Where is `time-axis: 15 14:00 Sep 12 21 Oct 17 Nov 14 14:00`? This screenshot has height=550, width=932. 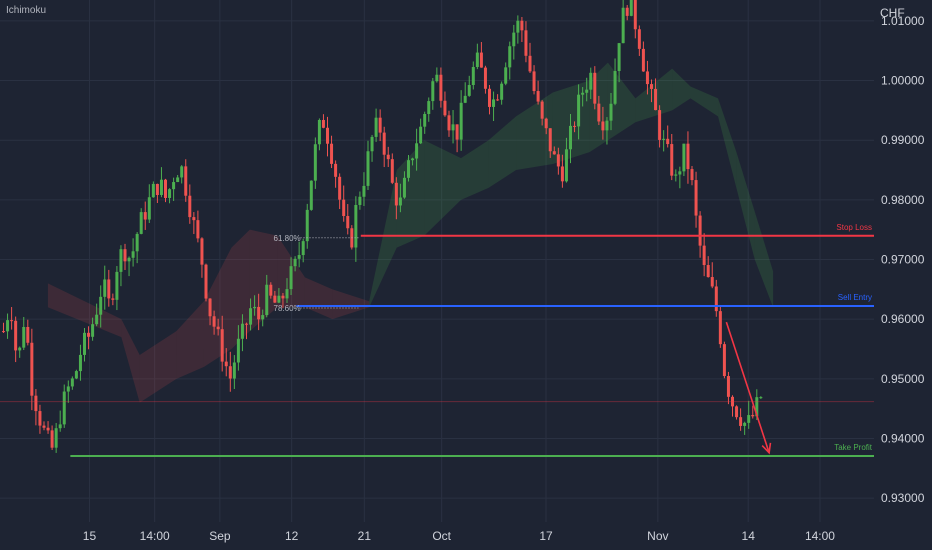
time-axis: 15 14:00 Sep 12 21 Oct 17 Nov 14 14:00 is located at coordinates (459, 536).